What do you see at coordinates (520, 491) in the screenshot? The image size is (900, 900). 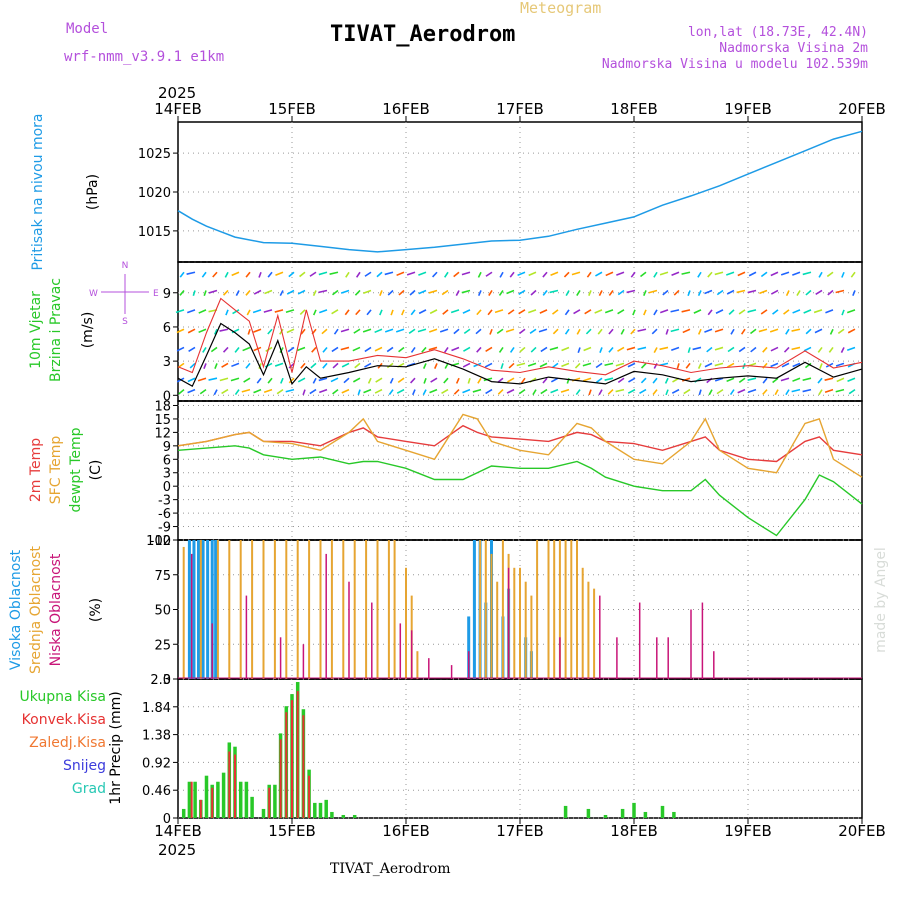 I see `dewpoint-line` at bounding box center [520, 491].